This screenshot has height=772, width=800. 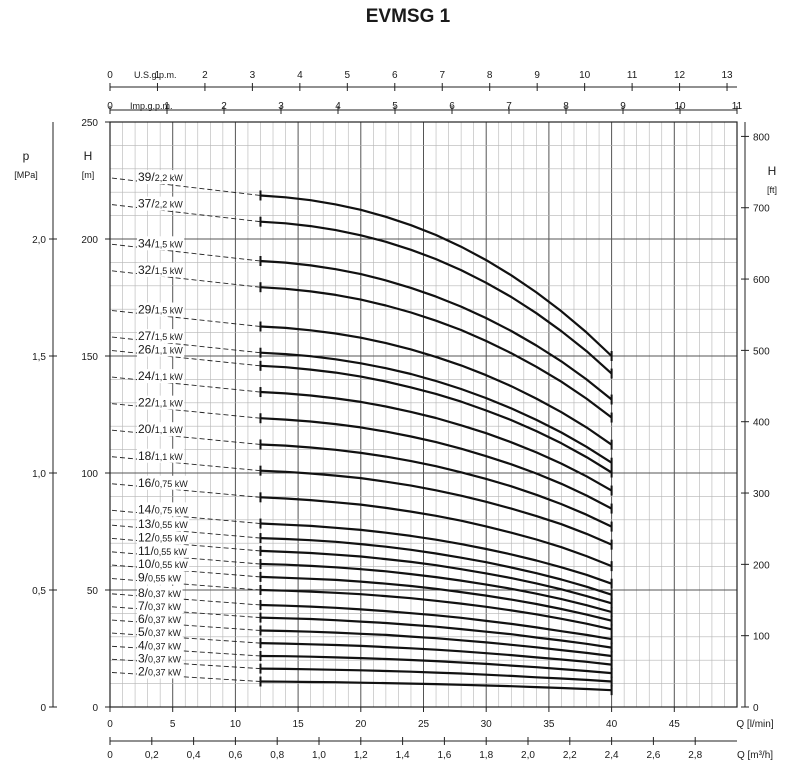 What do you see at coordinates (162, 551) in the screenshot?
I see `series-label: 11/0,55 kW` at bounding box center [162, 551].